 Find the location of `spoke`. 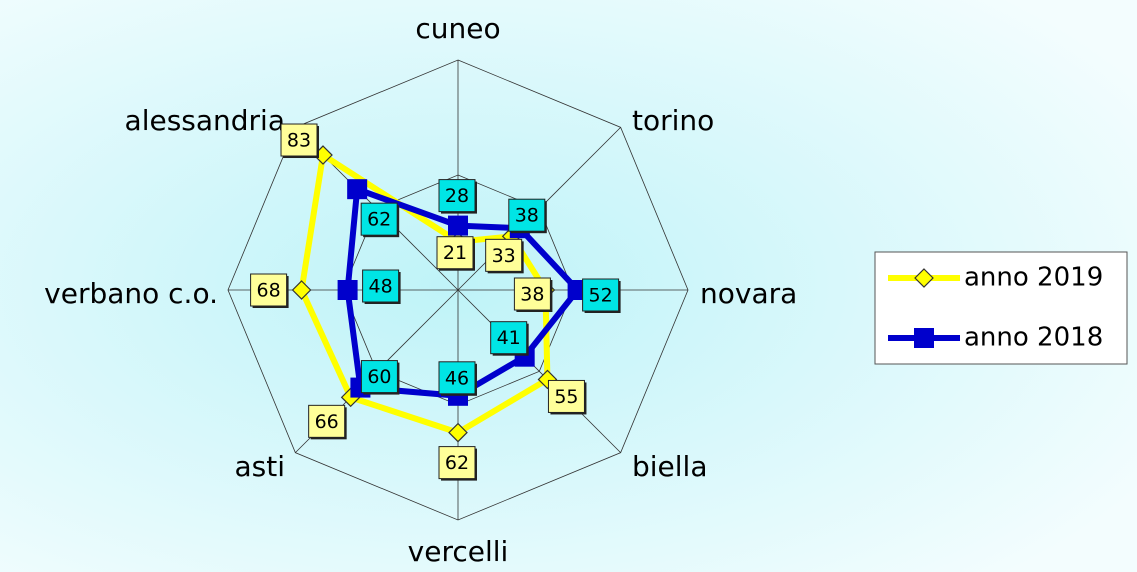

spoke is located at coordinates (539, 371).